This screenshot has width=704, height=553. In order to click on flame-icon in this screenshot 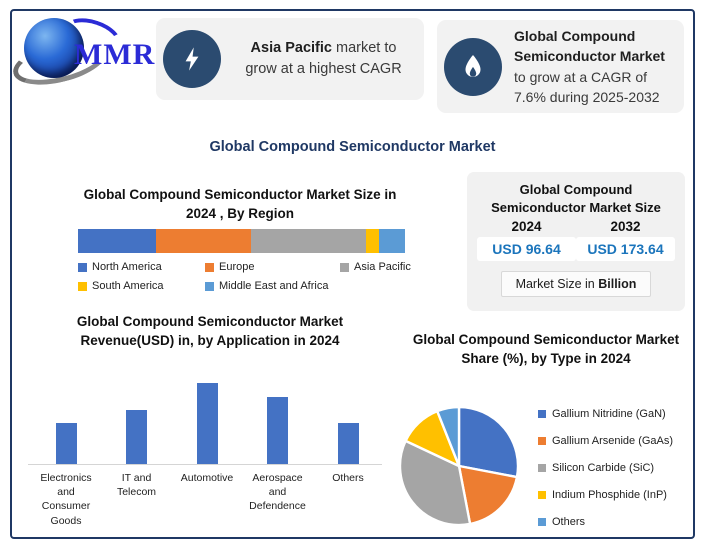, I will do `click(473, 66)`.